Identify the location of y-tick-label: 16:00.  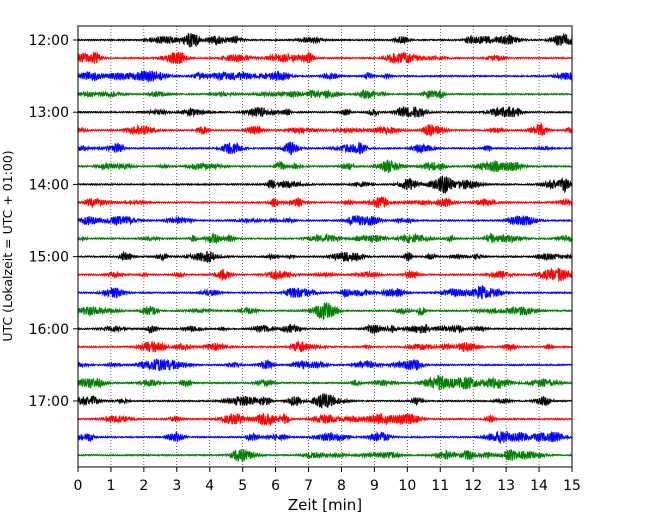
(49, 330).